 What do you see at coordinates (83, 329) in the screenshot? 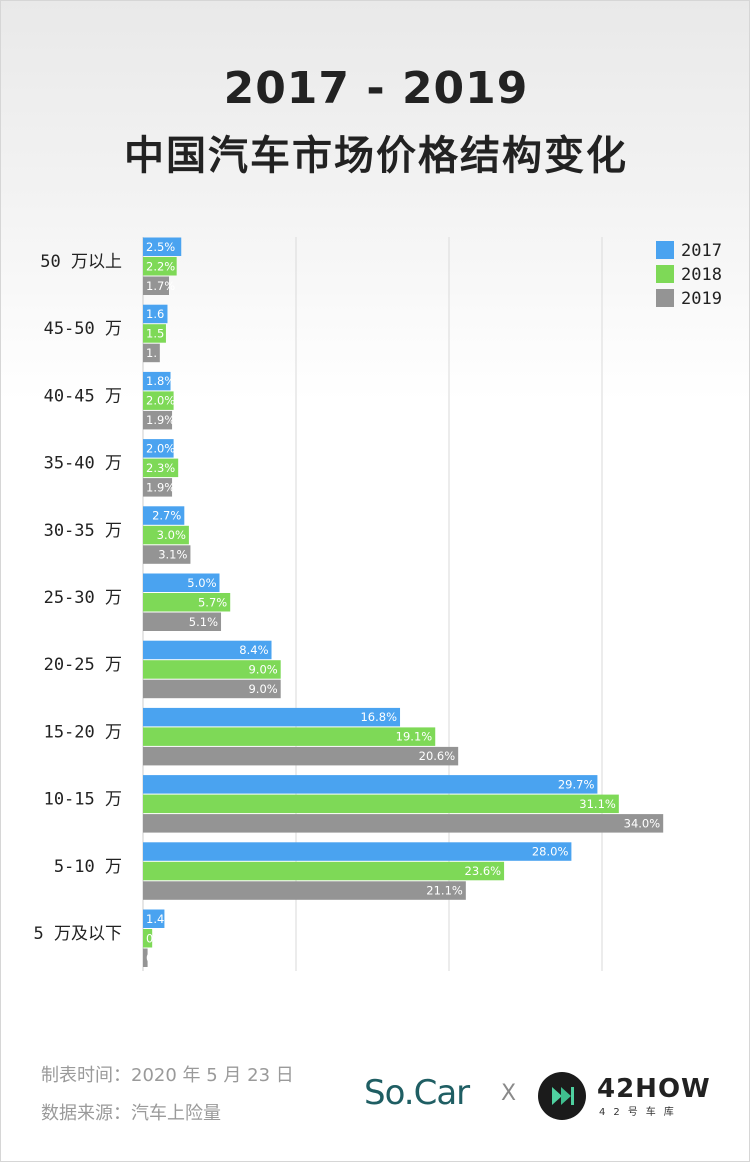
I see `category-label: 45-50 万` at bounding box center [83, 329].